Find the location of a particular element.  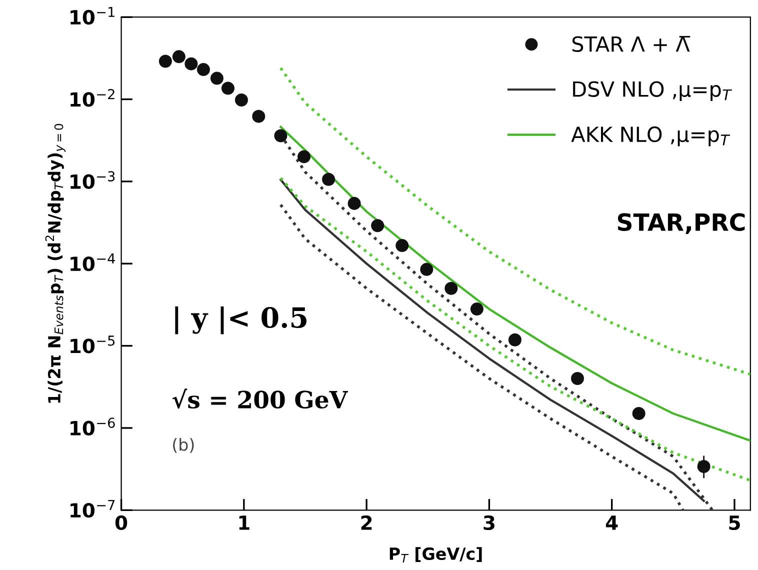

annotation: √s = 200 GeV is located at coordinates (260, 398).